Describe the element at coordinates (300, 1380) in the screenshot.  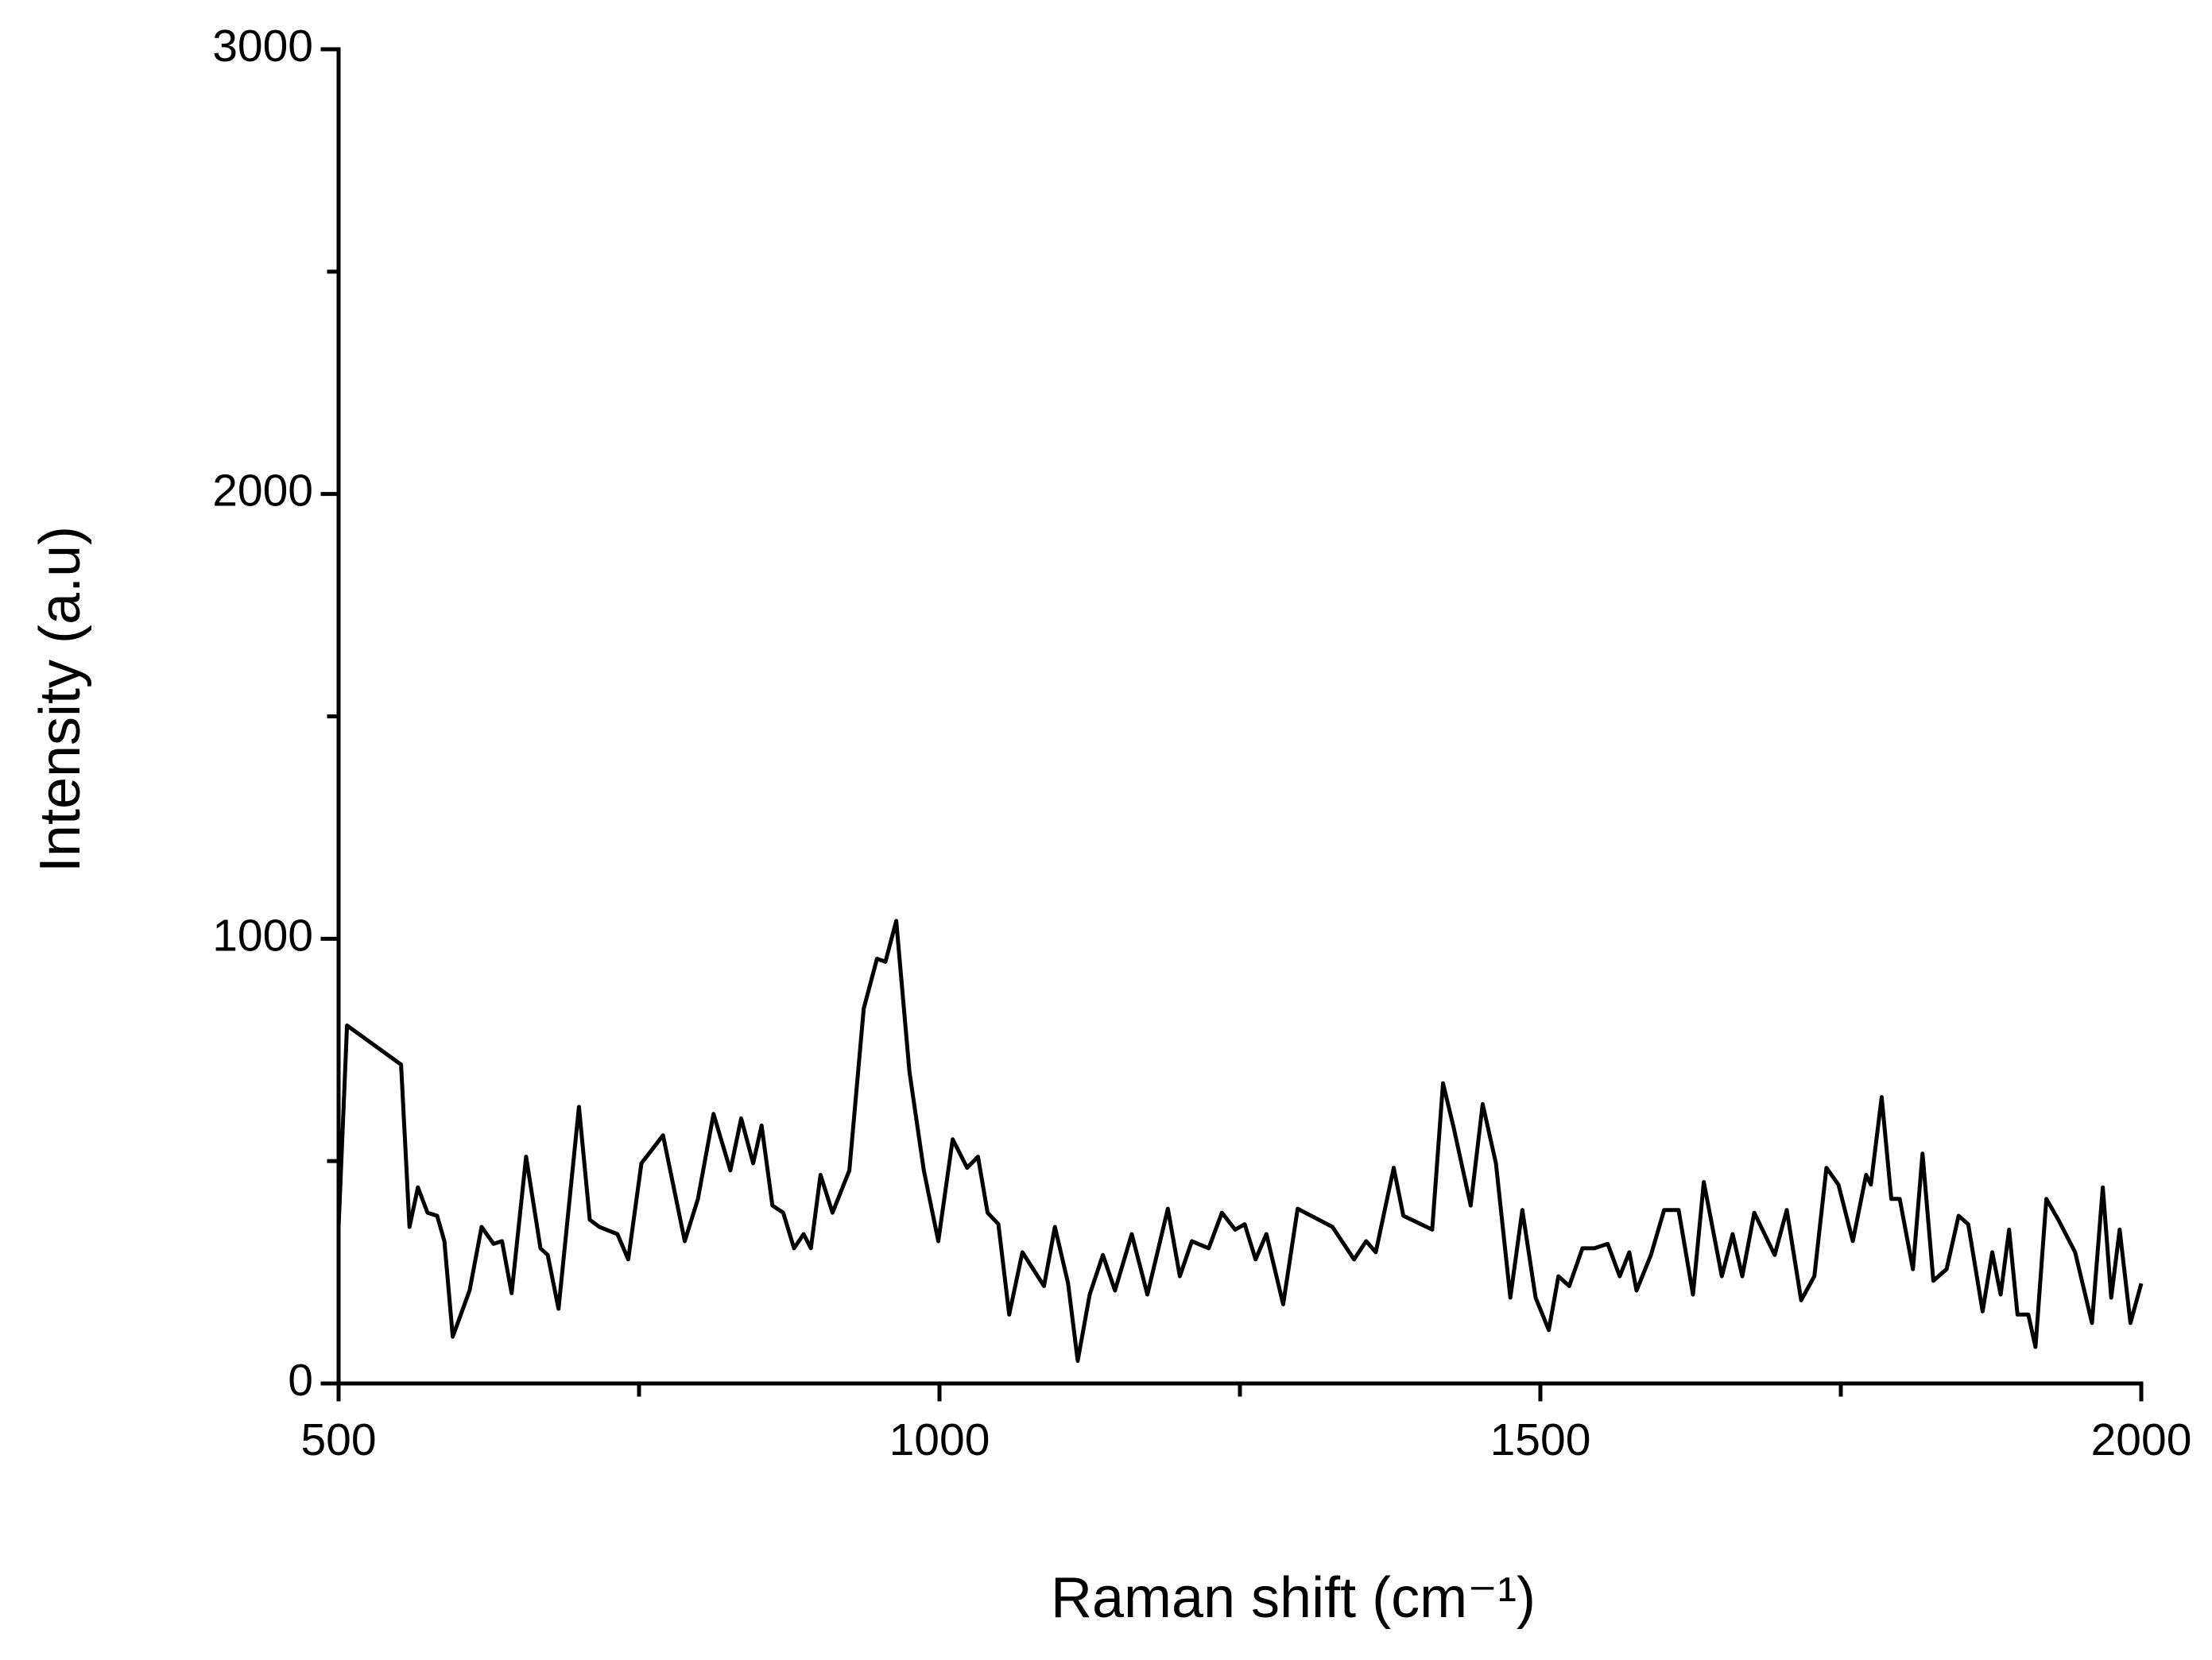
I see `y-tick-label: 0` at that location.